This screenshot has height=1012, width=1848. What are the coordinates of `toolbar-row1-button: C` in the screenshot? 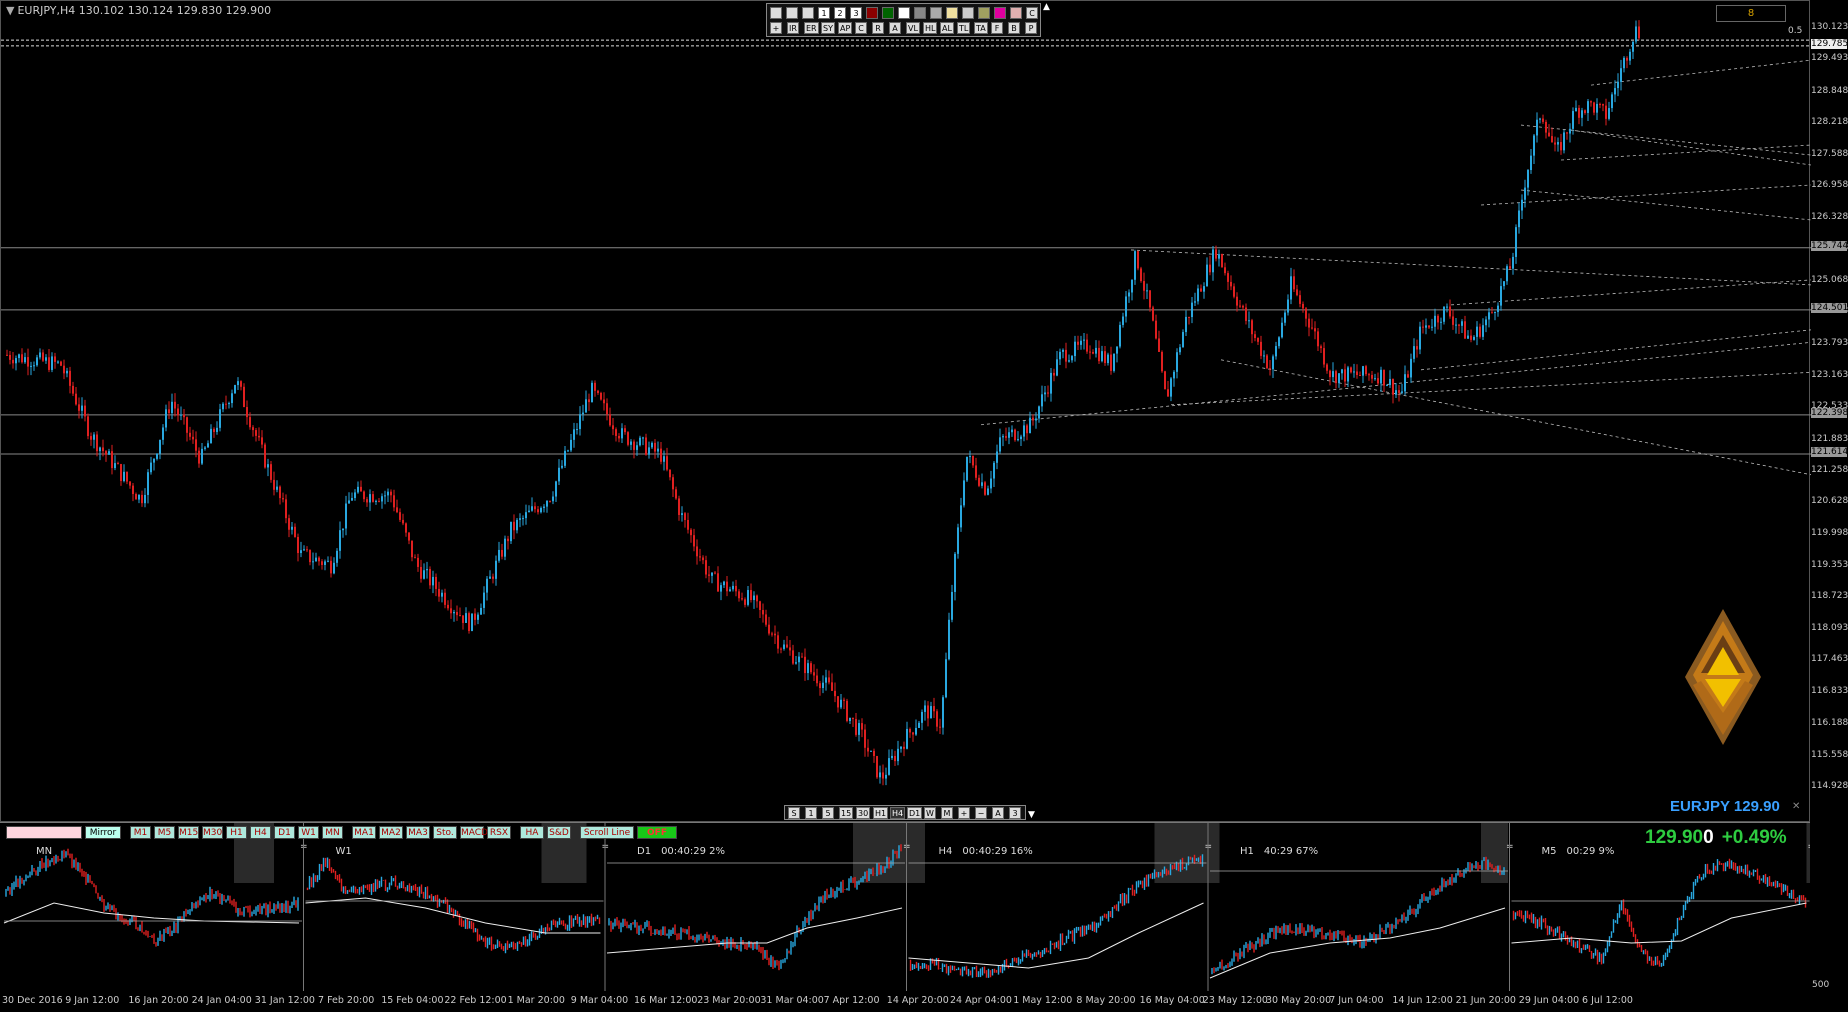 It's located at (1032, 13).